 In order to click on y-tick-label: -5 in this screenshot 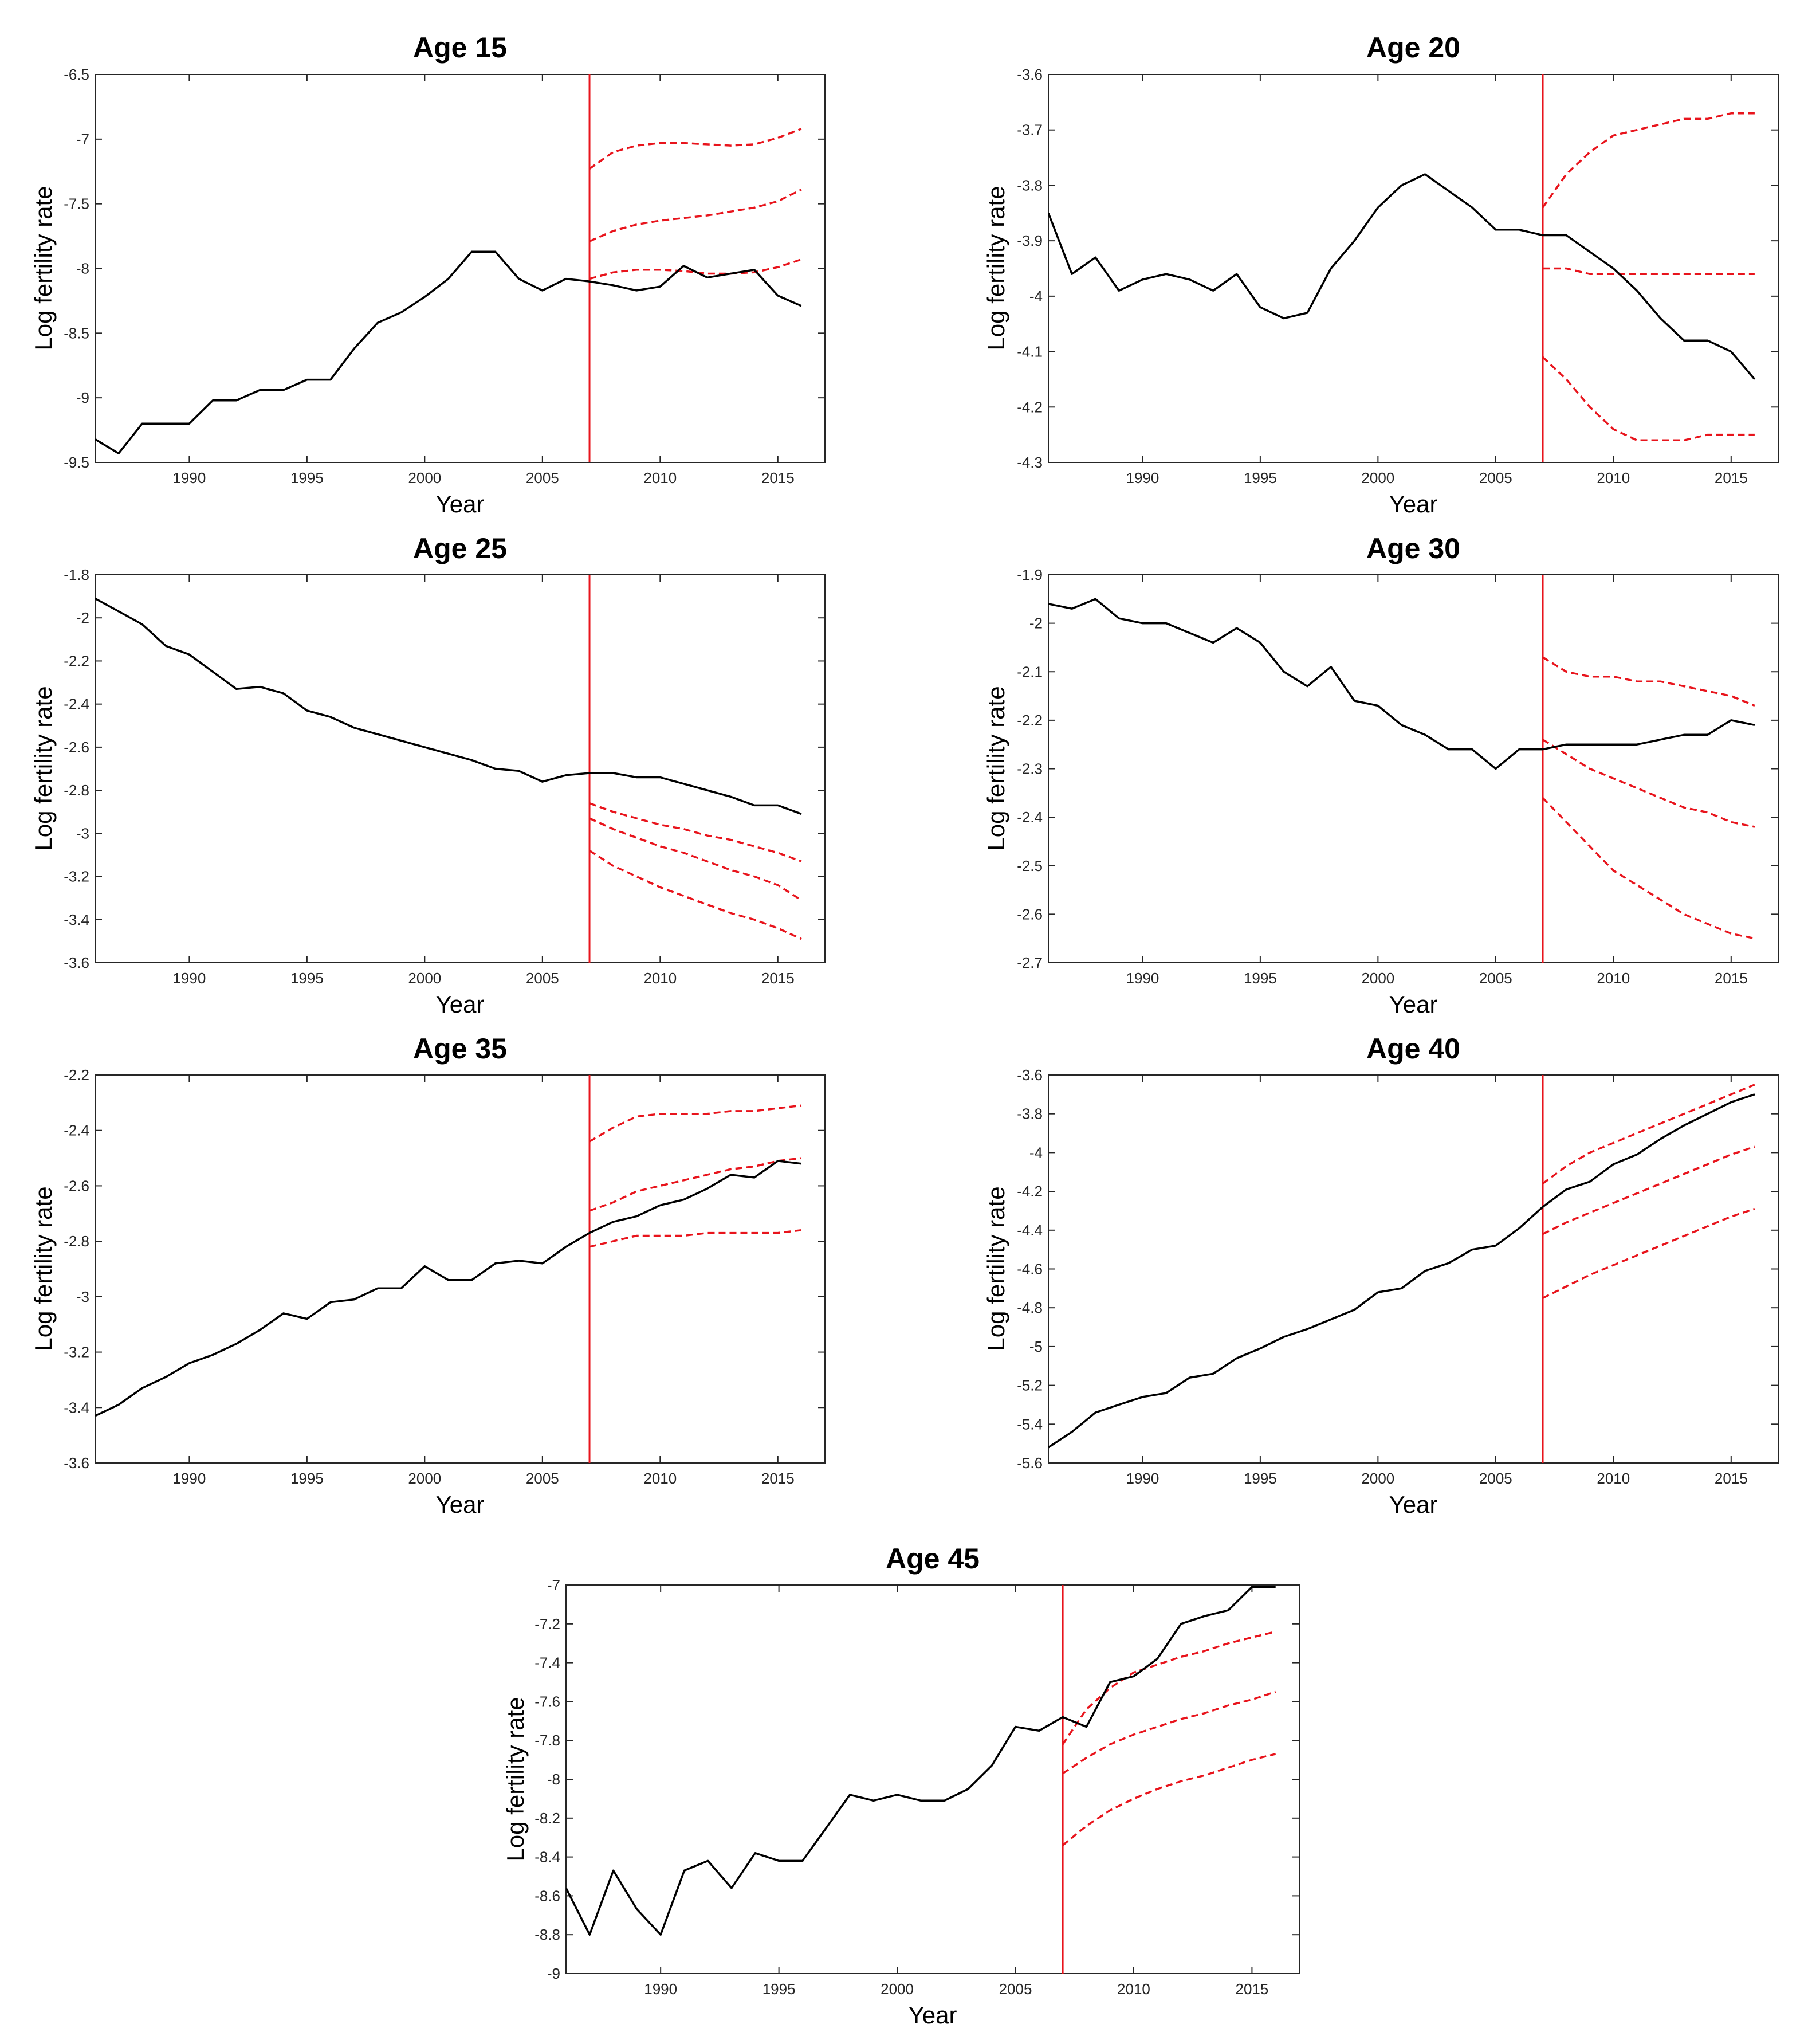, I will do `click(1036, 1346)`.